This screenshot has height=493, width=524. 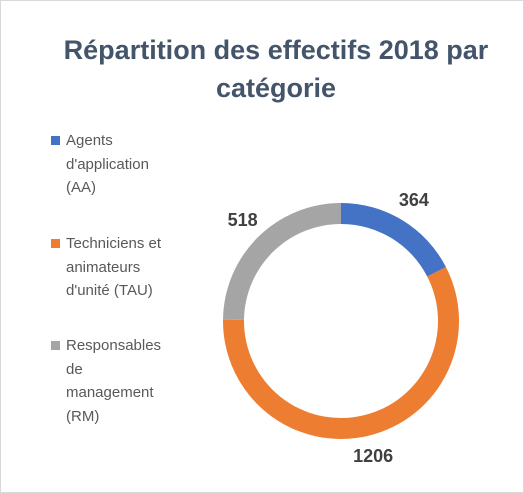 I want to click on data-label: 518, so click(x=243, y=220).